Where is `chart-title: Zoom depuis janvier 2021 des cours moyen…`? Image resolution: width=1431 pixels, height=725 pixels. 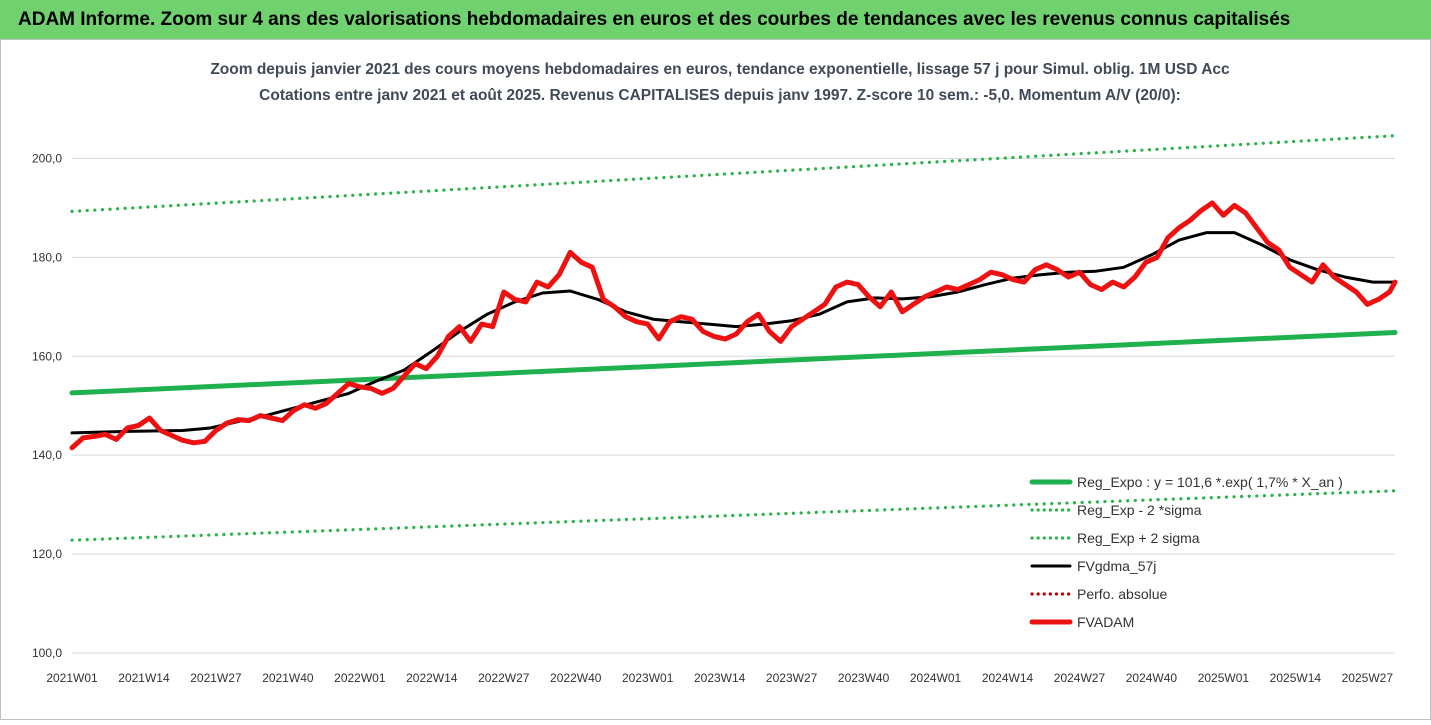
chart-title: Zoom depuis janvier 2021 des cours moyen… is located at coordinates (720, 69).